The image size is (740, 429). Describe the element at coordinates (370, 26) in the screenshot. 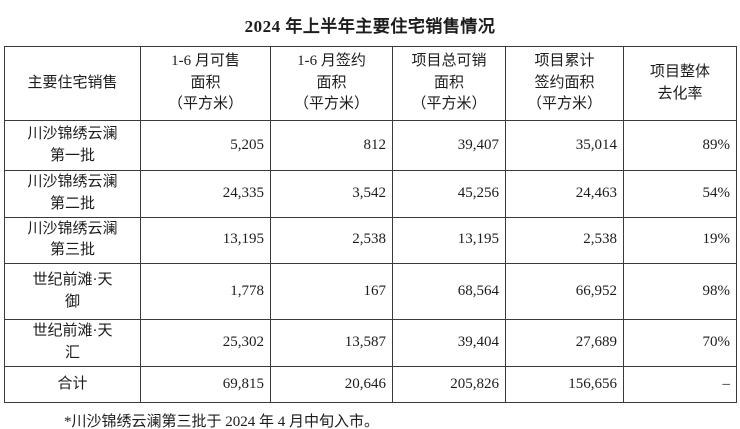

I see `page-title: 2024 年上半年主要住宅销售情况` at that location.